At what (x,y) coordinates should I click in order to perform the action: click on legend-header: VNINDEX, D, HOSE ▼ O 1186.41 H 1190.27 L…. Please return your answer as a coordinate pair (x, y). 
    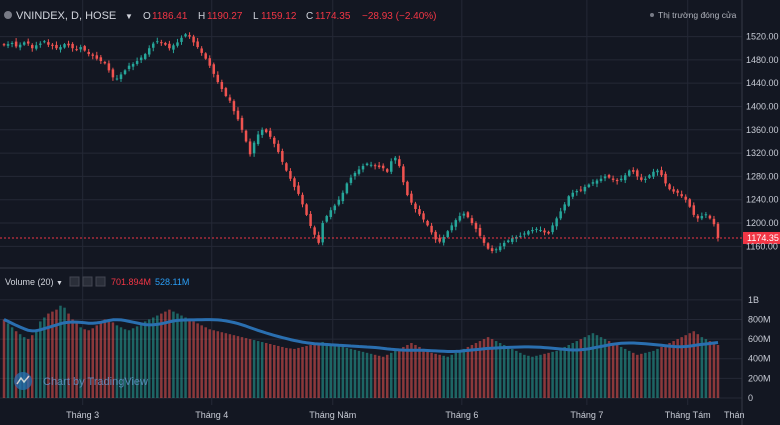
    Looking at the image, I should click on (370, 16).